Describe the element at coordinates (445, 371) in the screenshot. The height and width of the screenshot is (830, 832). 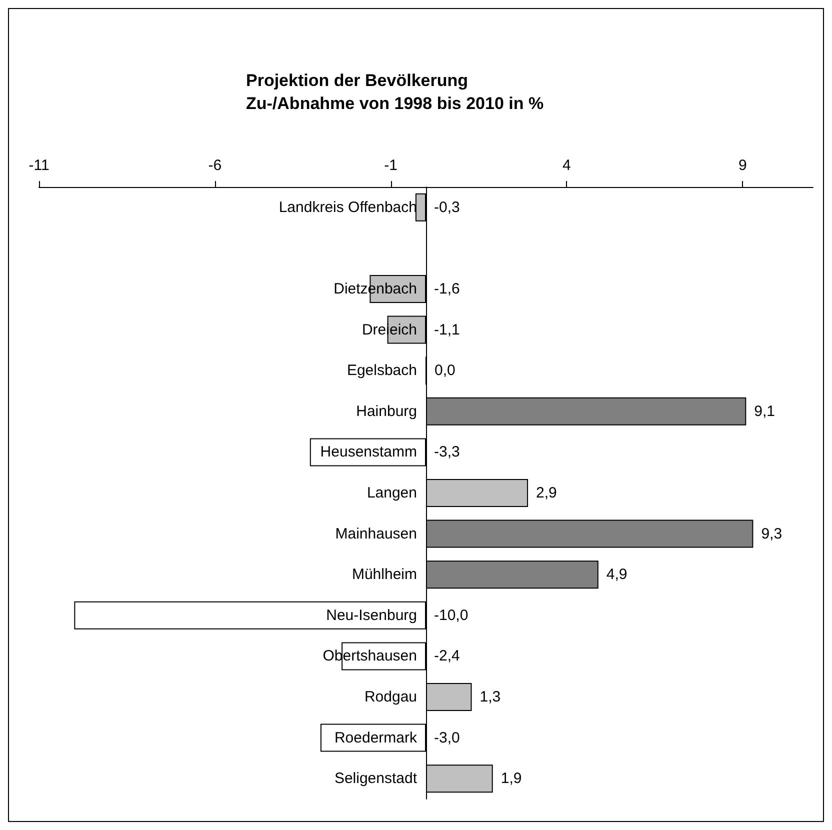
I see `data-label: 0,0` at that location.